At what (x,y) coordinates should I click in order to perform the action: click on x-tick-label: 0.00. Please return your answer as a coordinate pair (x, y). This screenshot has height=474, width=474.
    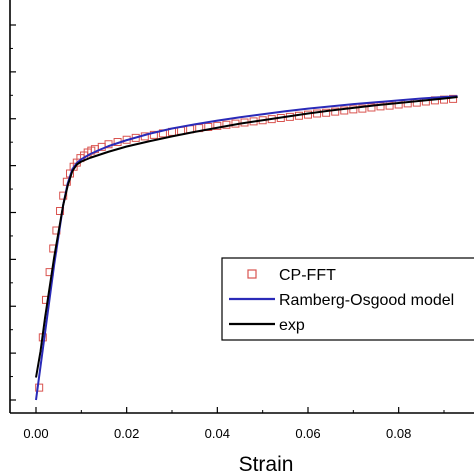
    Looking at the image, I should click on (35, 433).